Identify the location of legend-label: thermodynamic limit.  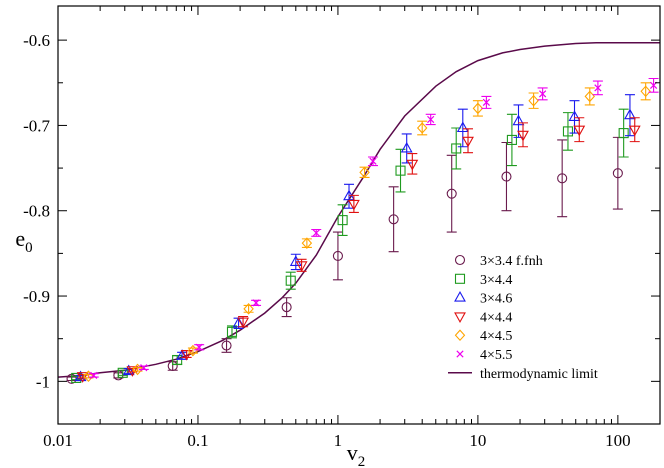
(539, 374).